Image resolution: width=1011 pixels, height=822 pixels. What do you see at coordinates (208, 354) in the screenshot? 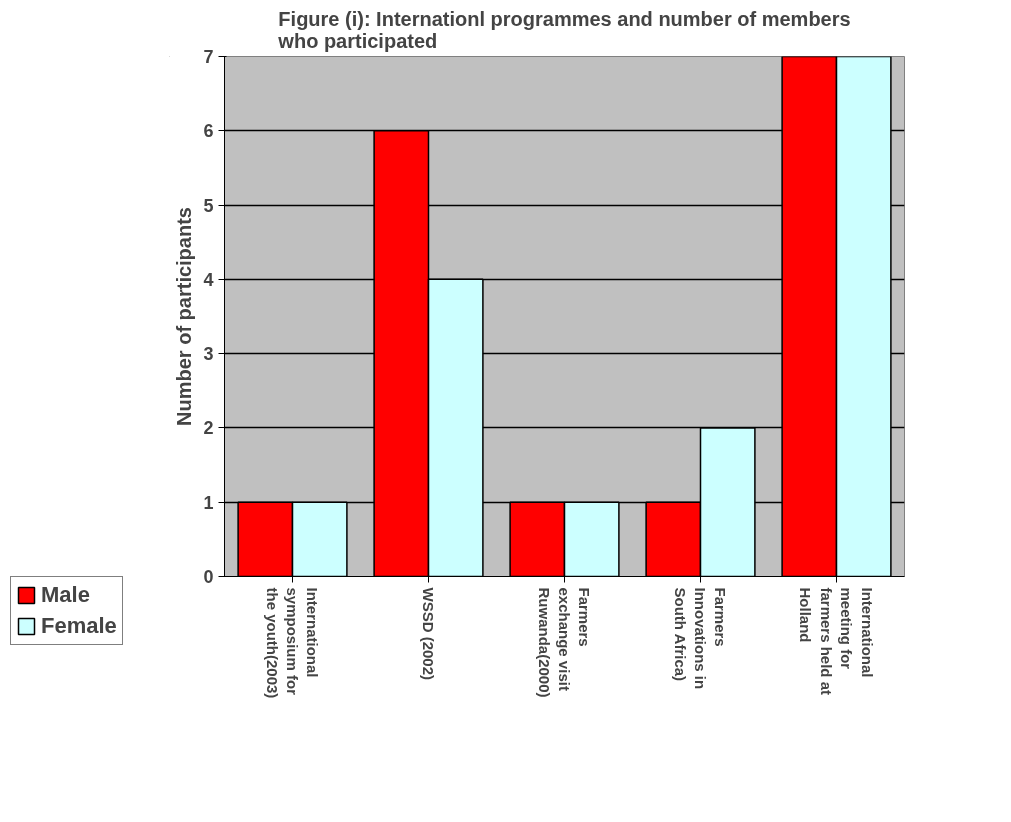
I see `y-tick-label: 3` at bounding box center [208, 354].